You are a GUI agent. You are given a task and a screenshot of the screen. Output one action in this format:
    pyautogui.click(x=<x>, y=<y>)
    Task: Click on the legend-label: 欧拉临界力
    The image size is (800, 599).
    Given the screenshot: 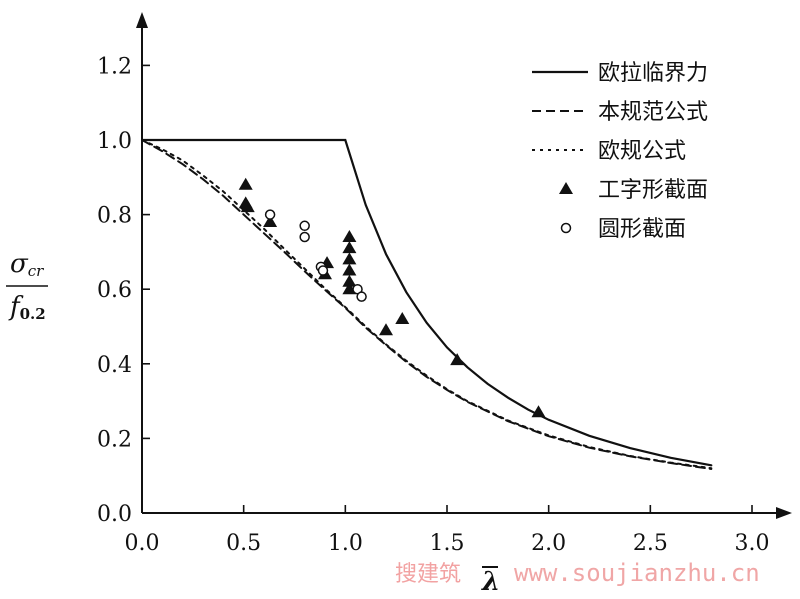 What is the action you would take?
    pyautogui.click(x=653, y=73)
    